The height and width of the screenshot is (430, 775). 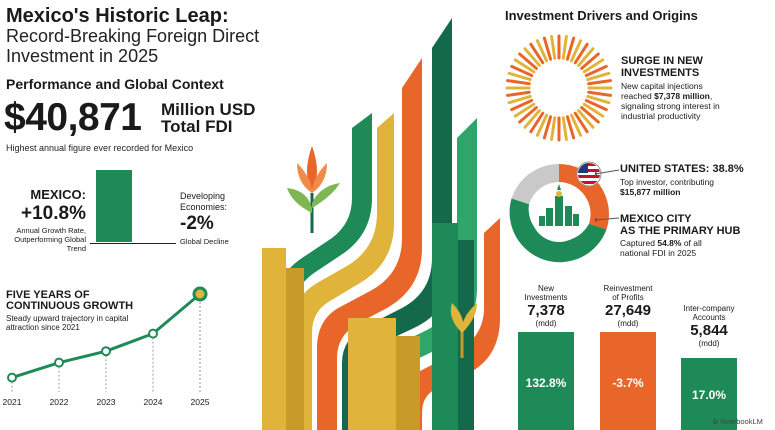 What do you see at coordinates (682, 96) in the screenshot?
I see `surge-amount: $7,378 million` at bounding box center [682, 96].